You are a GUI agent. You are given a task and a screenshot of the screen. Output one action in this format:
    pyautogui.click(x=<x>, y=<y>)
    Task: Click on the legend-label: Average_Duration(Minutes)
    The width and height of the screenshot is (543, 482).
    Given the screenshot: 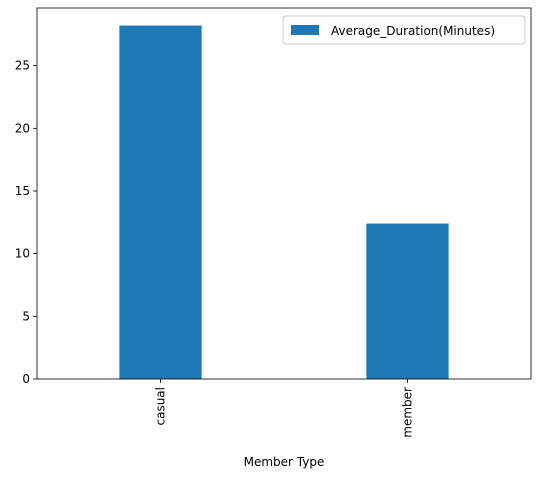 What is the action you would take?
    pyautogui.click(x=413, y=31)
    